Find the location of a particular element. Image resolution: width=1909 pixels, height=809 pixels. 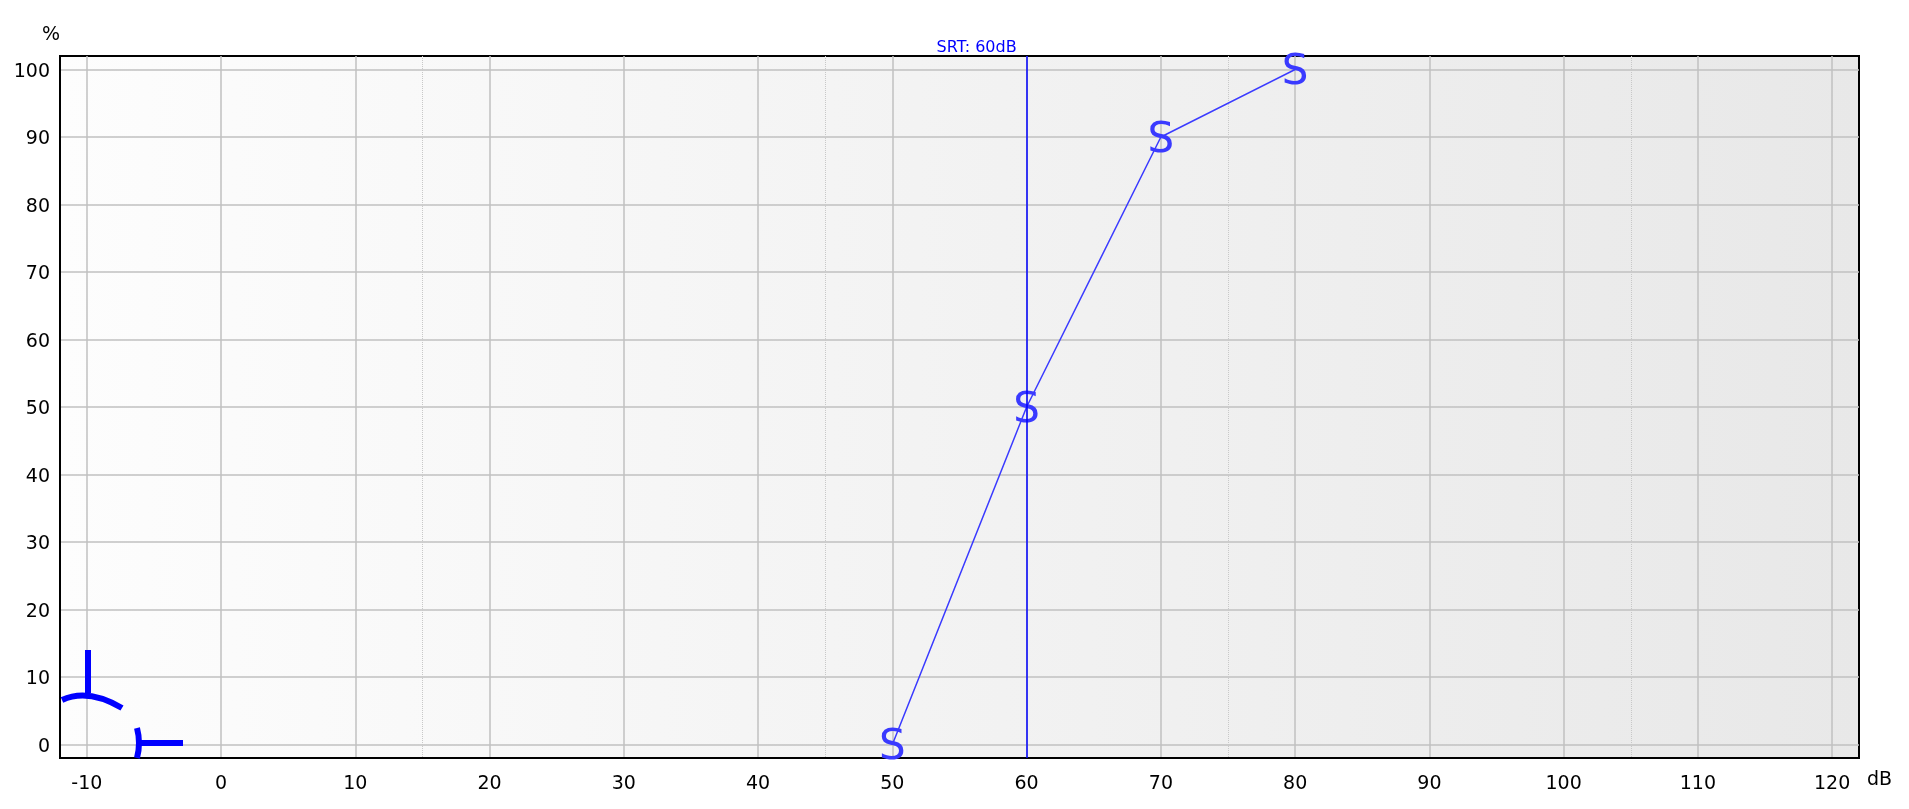

x-tick-label: 0 is located at coordinates (221, 781).